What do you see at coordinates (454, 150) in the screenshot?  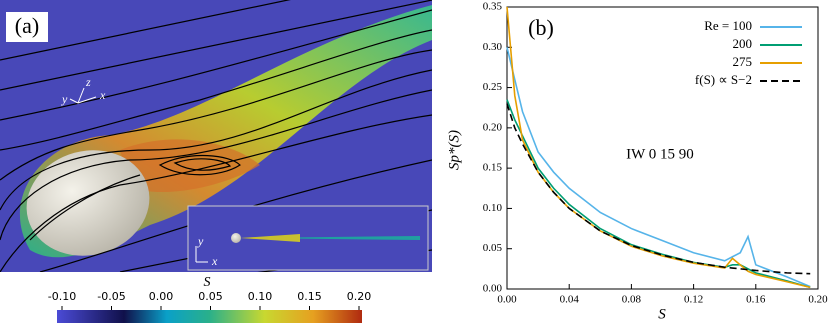 I see `y-axis-label: Sp*(S)` at bounding box center [454, 150].